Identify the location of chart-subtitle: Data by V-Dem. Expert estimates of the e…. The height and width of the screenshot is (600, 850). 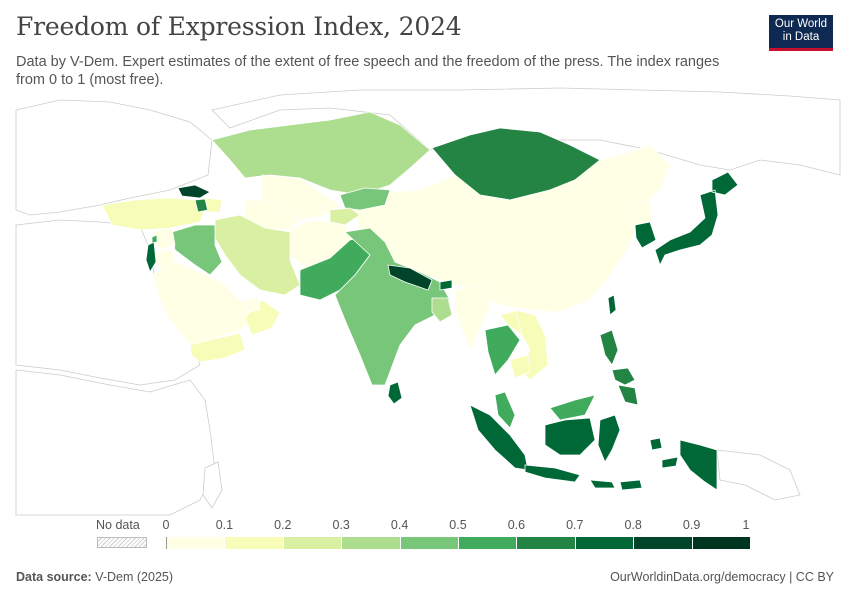
(368, 71).